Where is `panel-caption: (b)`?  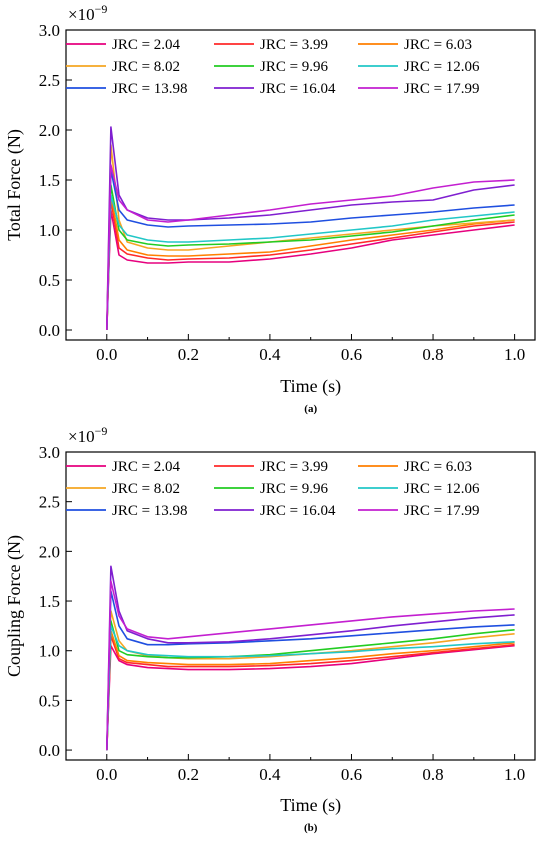 panel-caption: (b) is located at coordinates (311, 828).